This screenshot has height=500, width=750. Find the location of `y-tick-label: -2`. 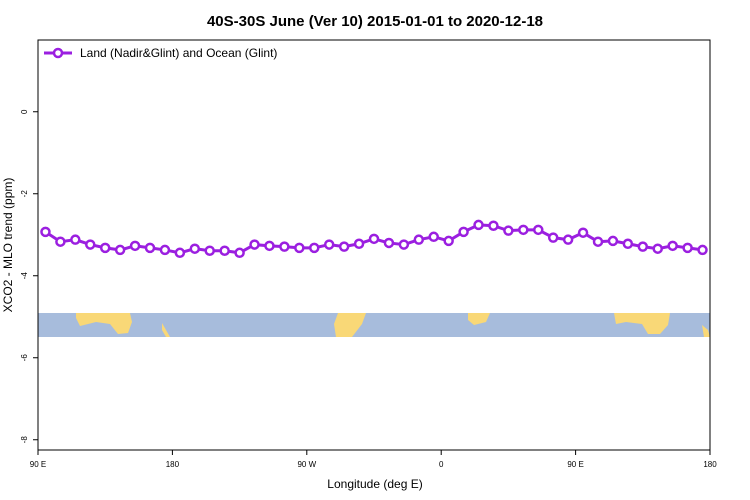

y-tick-label: -2 is located at coordinates (24, 194).